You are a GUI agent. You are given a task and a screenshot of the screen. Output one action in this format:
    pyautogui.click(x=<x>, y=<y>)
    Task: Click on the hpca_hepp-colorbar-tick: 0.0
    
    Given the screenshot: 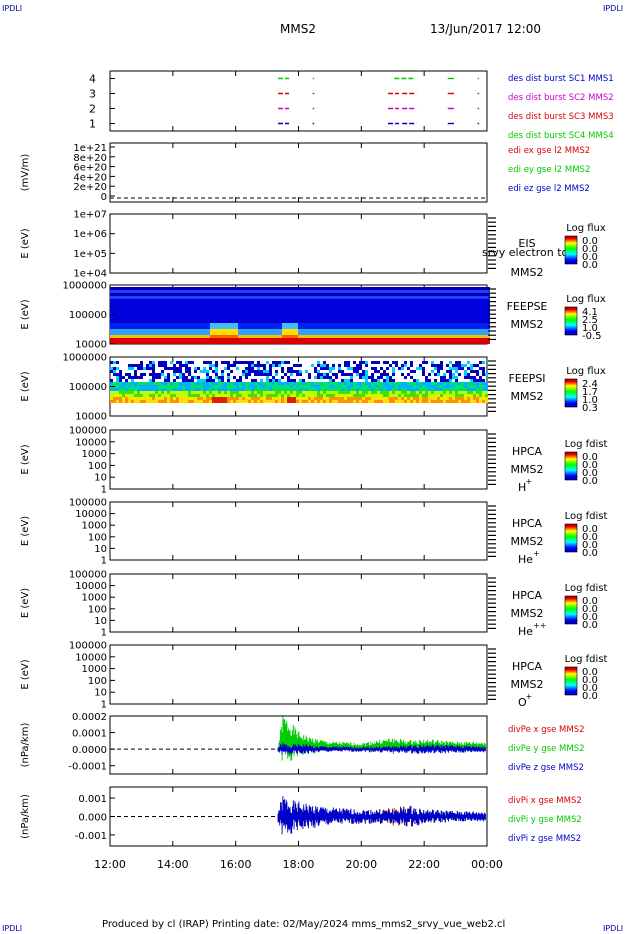 What is the action you would take?
    pyautogui.click(x=590, y=601)
    